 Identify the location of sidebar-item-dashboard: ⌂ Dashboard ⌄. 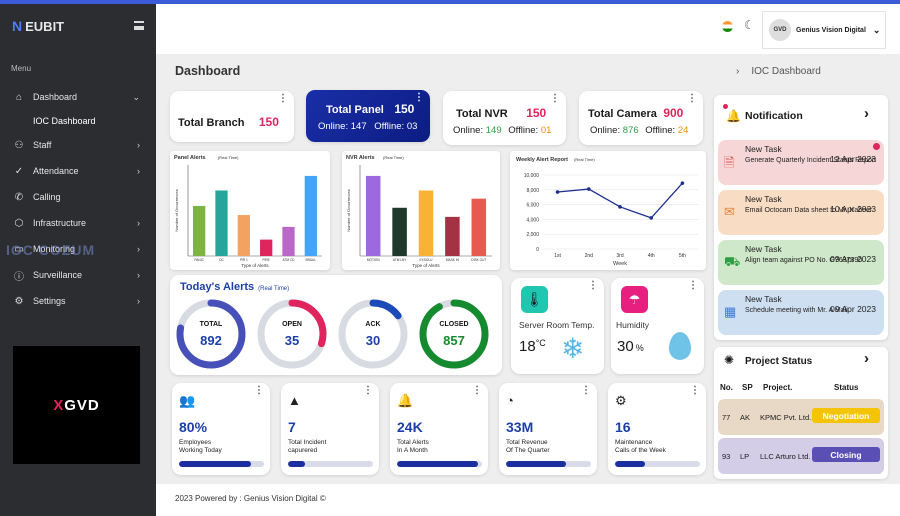
(78, 97).